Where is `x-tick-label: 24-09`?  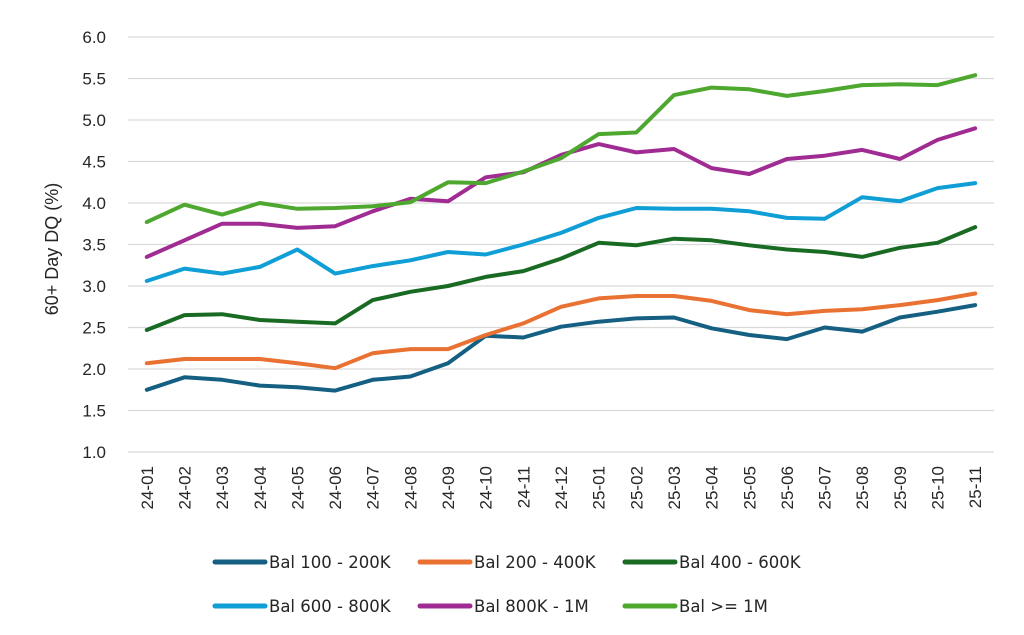 x-tick-label: 24-09 is located at coordinates (448, 487).